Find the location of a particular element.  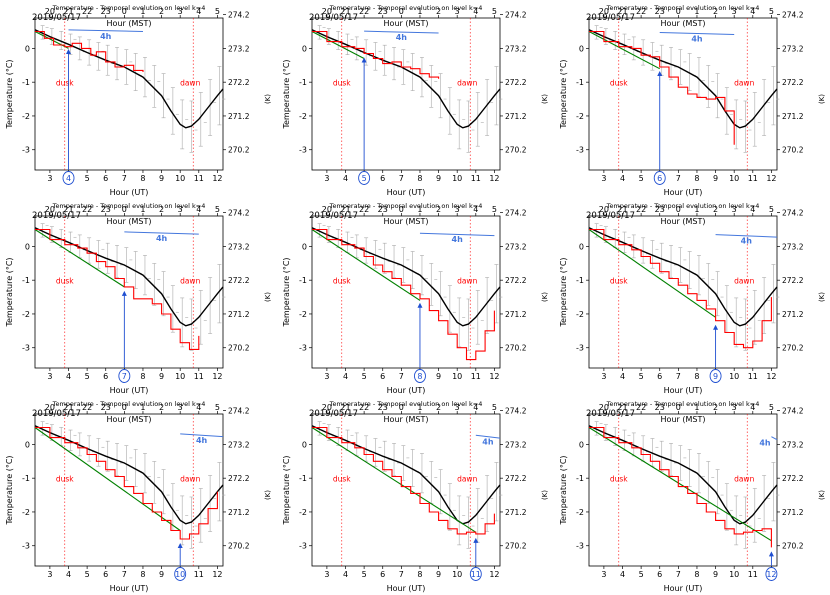

top-tick-label: 3 is located at coordinates (457, 407).